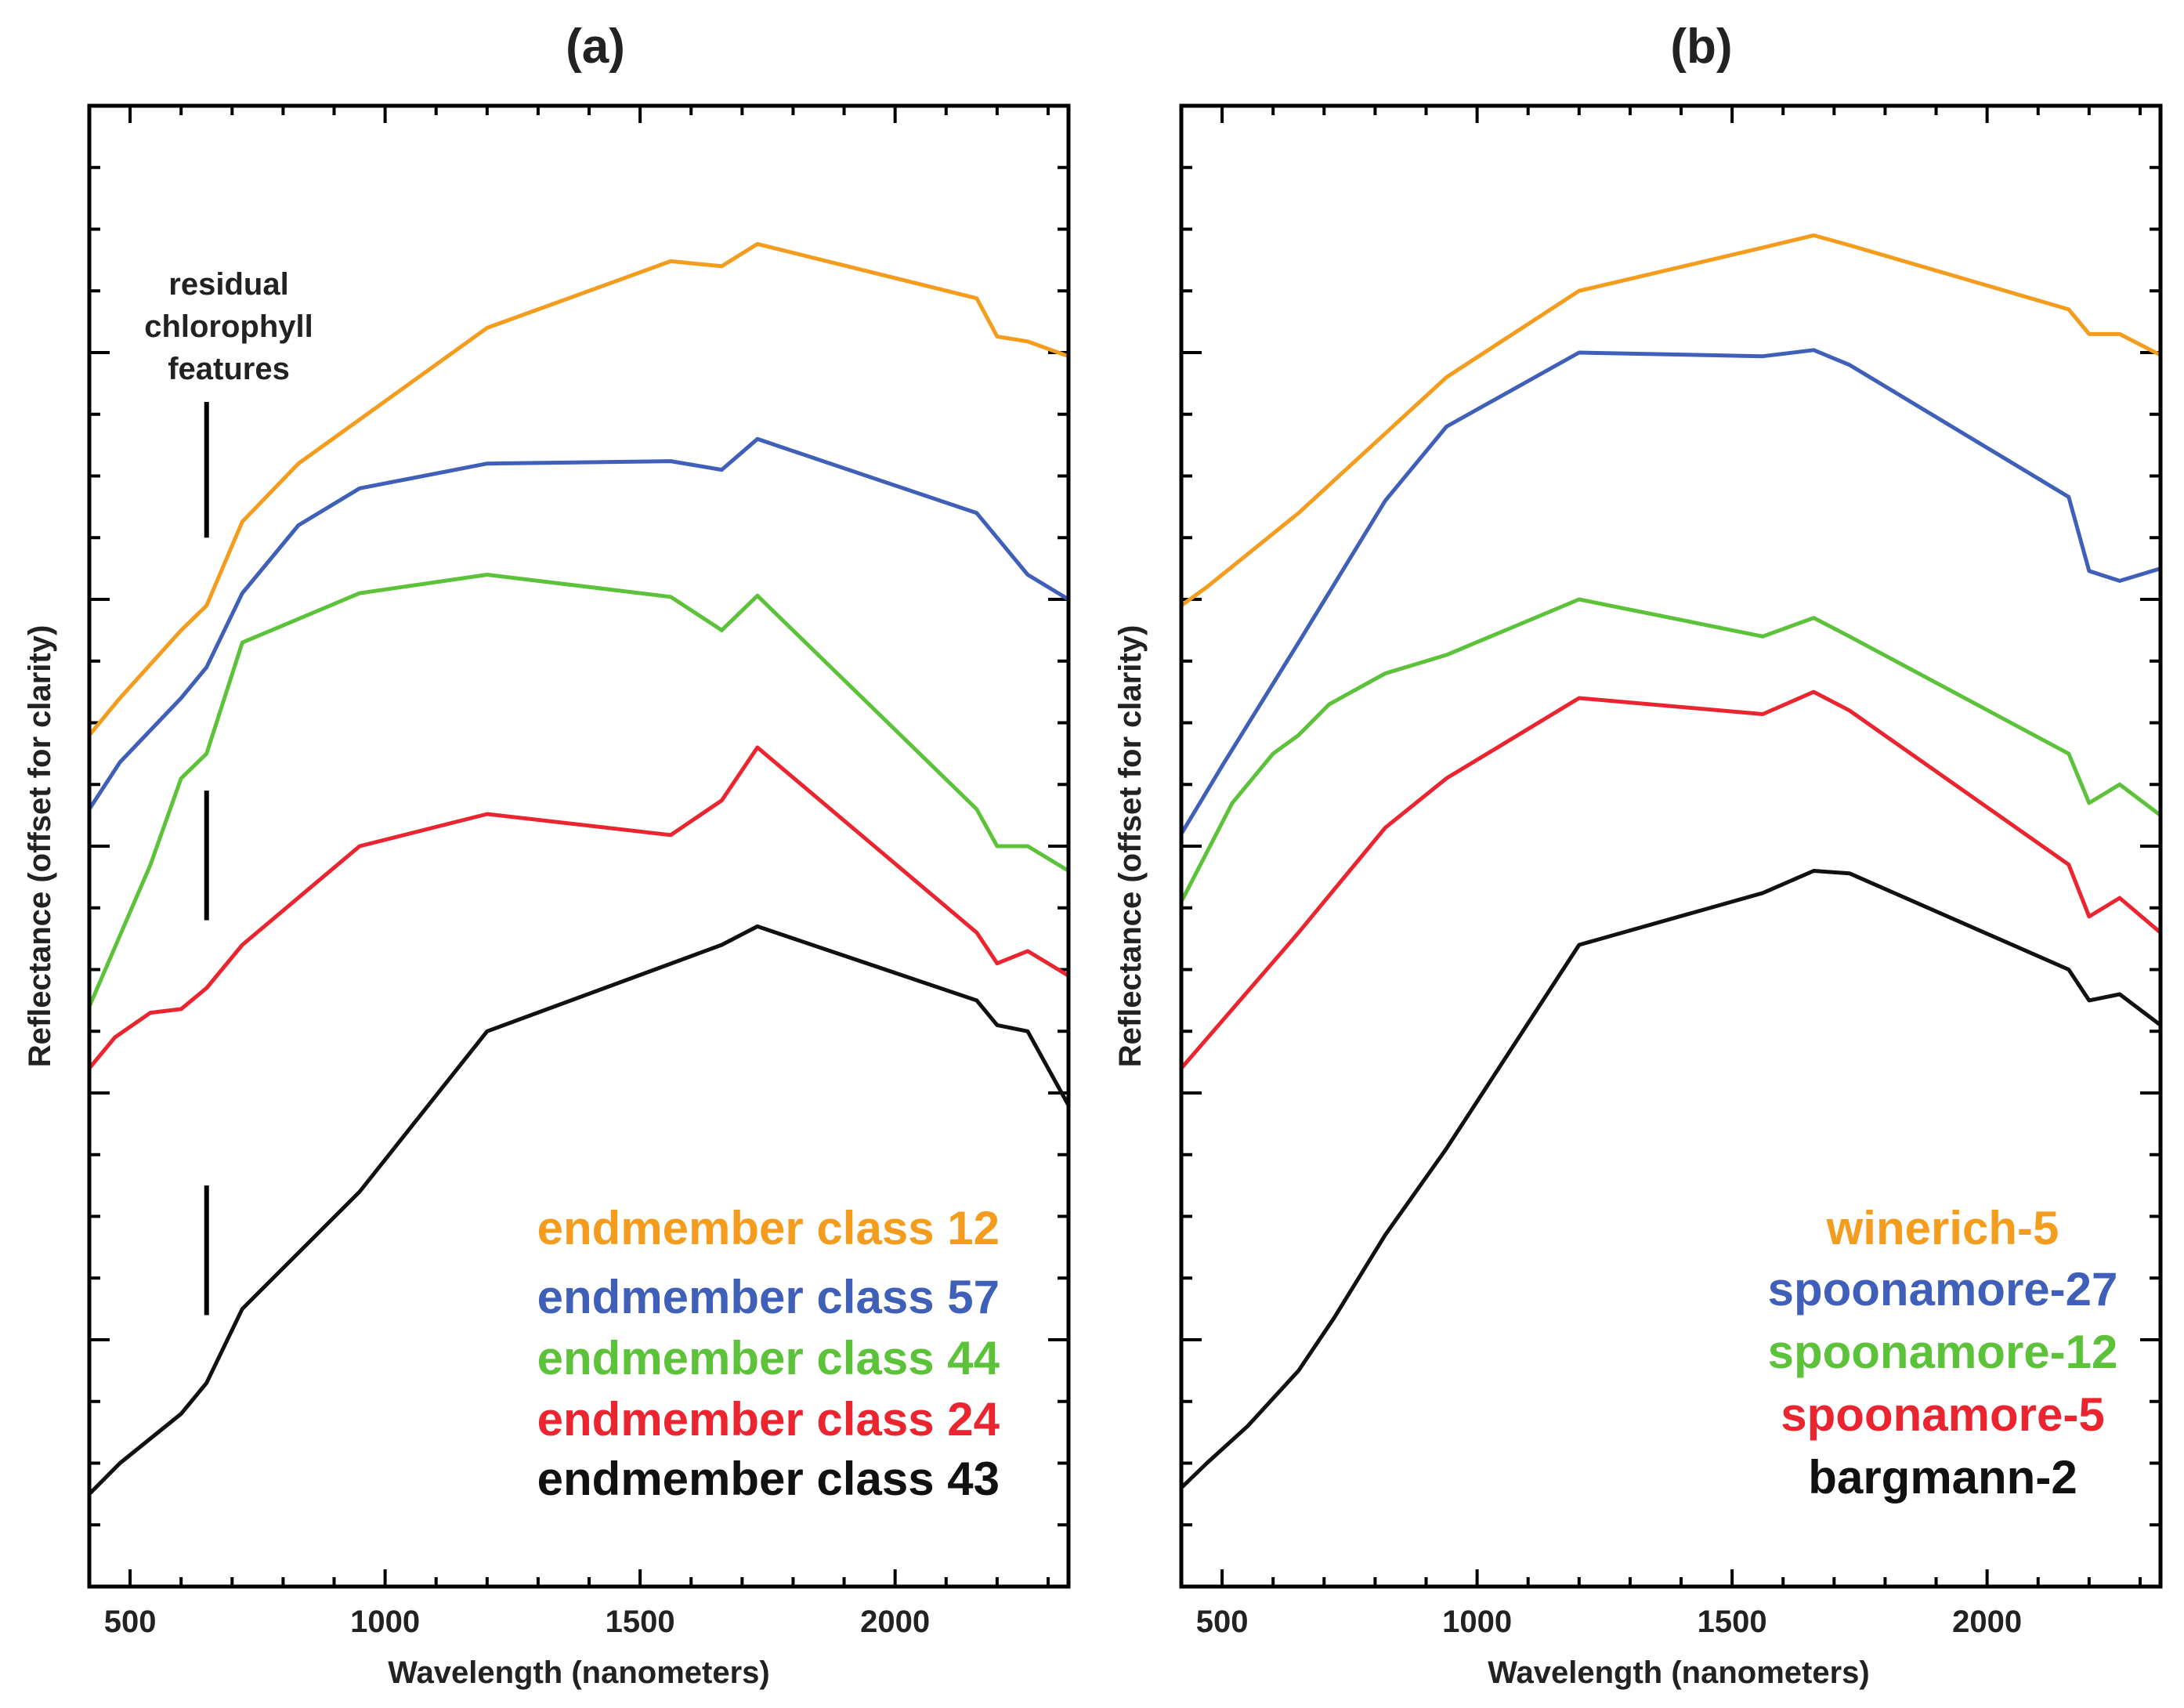 The width and height of the screenshot is (2184, 1708). What do you see at coordinates (1987, 1622) in the screenshot?
I see `panel-b-x-tick-label: 2000` at bounding box center [1987, 1622].